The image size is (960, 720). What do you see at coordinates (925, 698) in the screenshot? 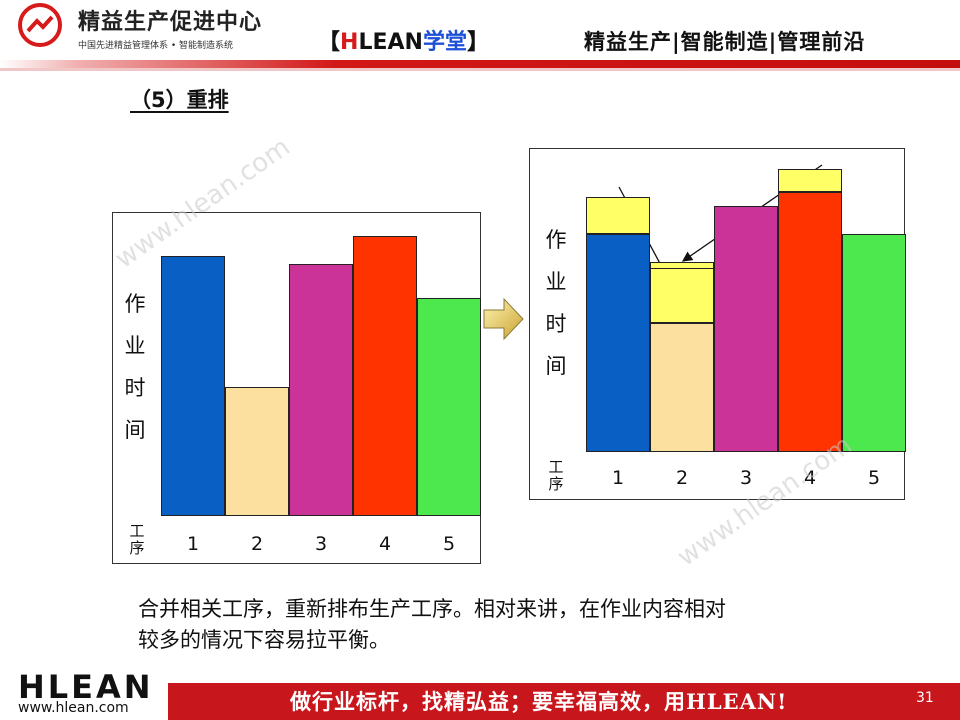
I see `page-number: 31` at bounding box center [925, 698].